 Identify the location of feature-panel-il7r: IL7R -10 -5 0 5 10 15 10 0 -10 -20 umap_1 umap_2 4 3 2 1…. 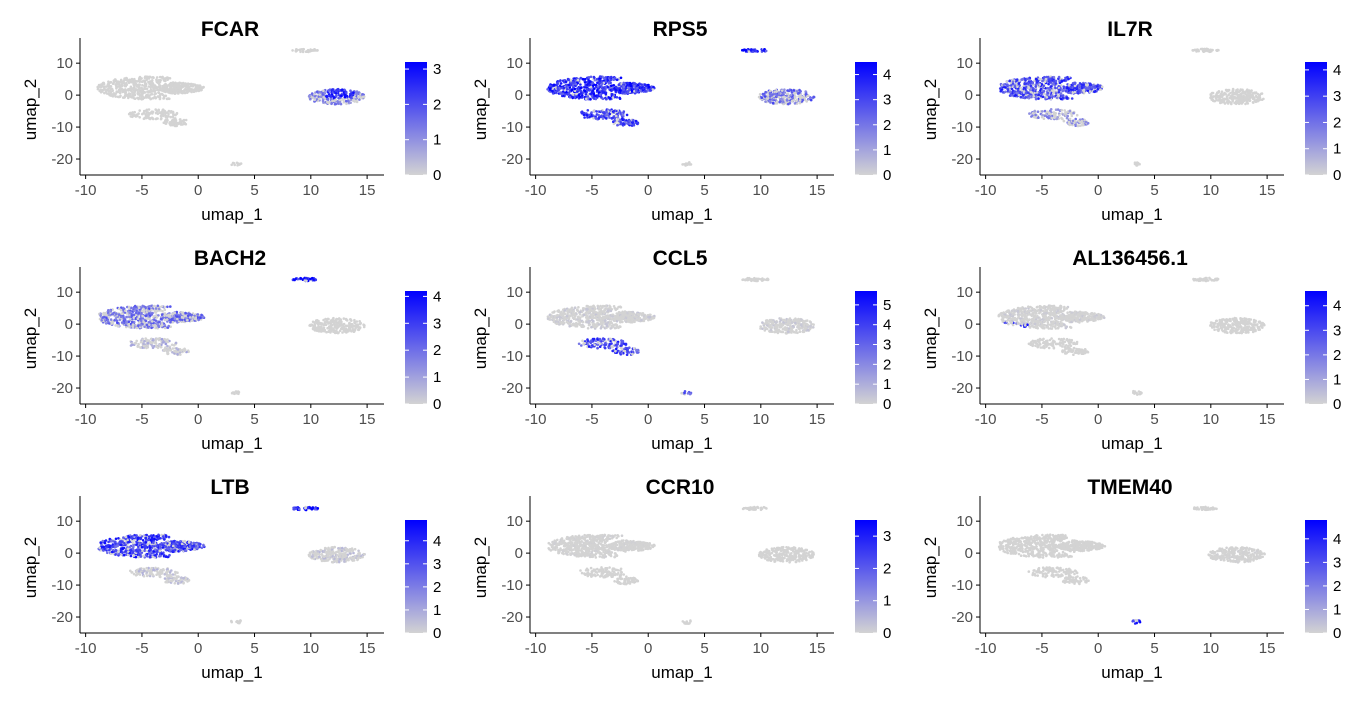
(1120, 112).